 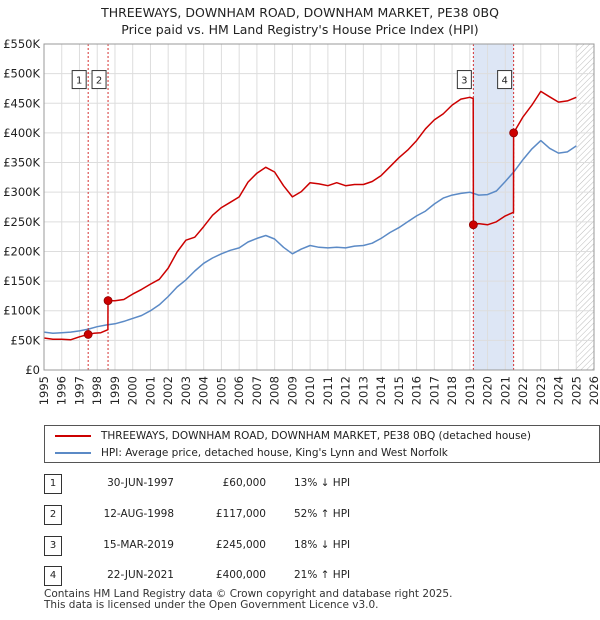 I want to click on x-tick-label: 2018, so click(x=452, y=390).